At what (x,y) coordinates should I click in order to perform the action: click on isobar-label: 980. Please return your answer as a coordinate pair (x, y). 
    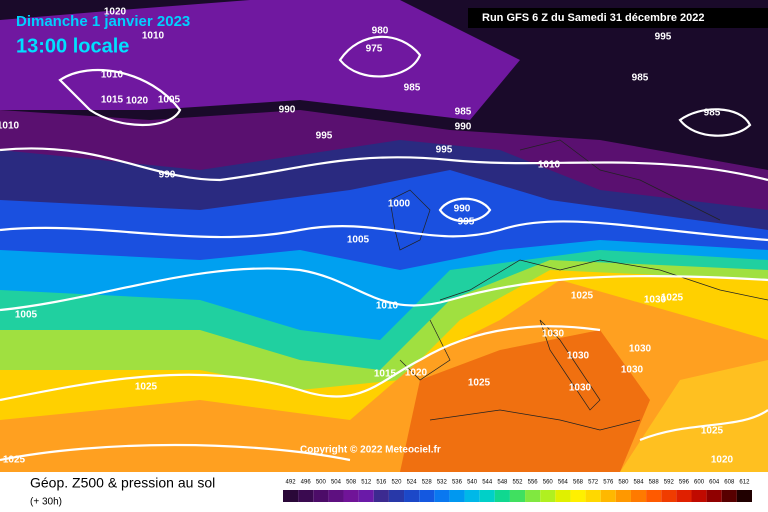
    Looking at the image, I should click on (380, 31).